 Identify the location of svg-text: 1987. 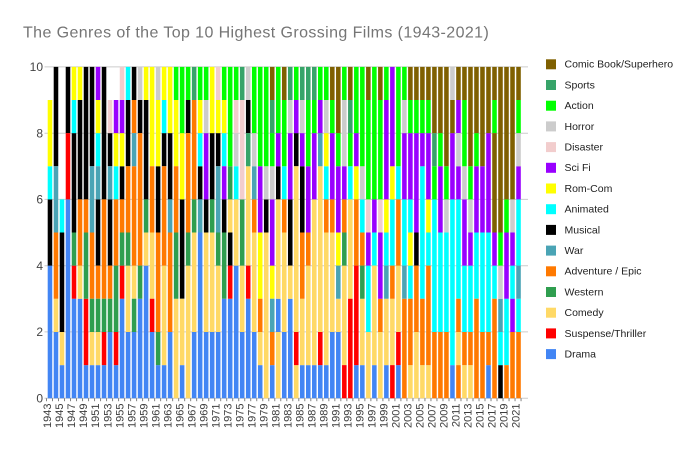
(312, 416).